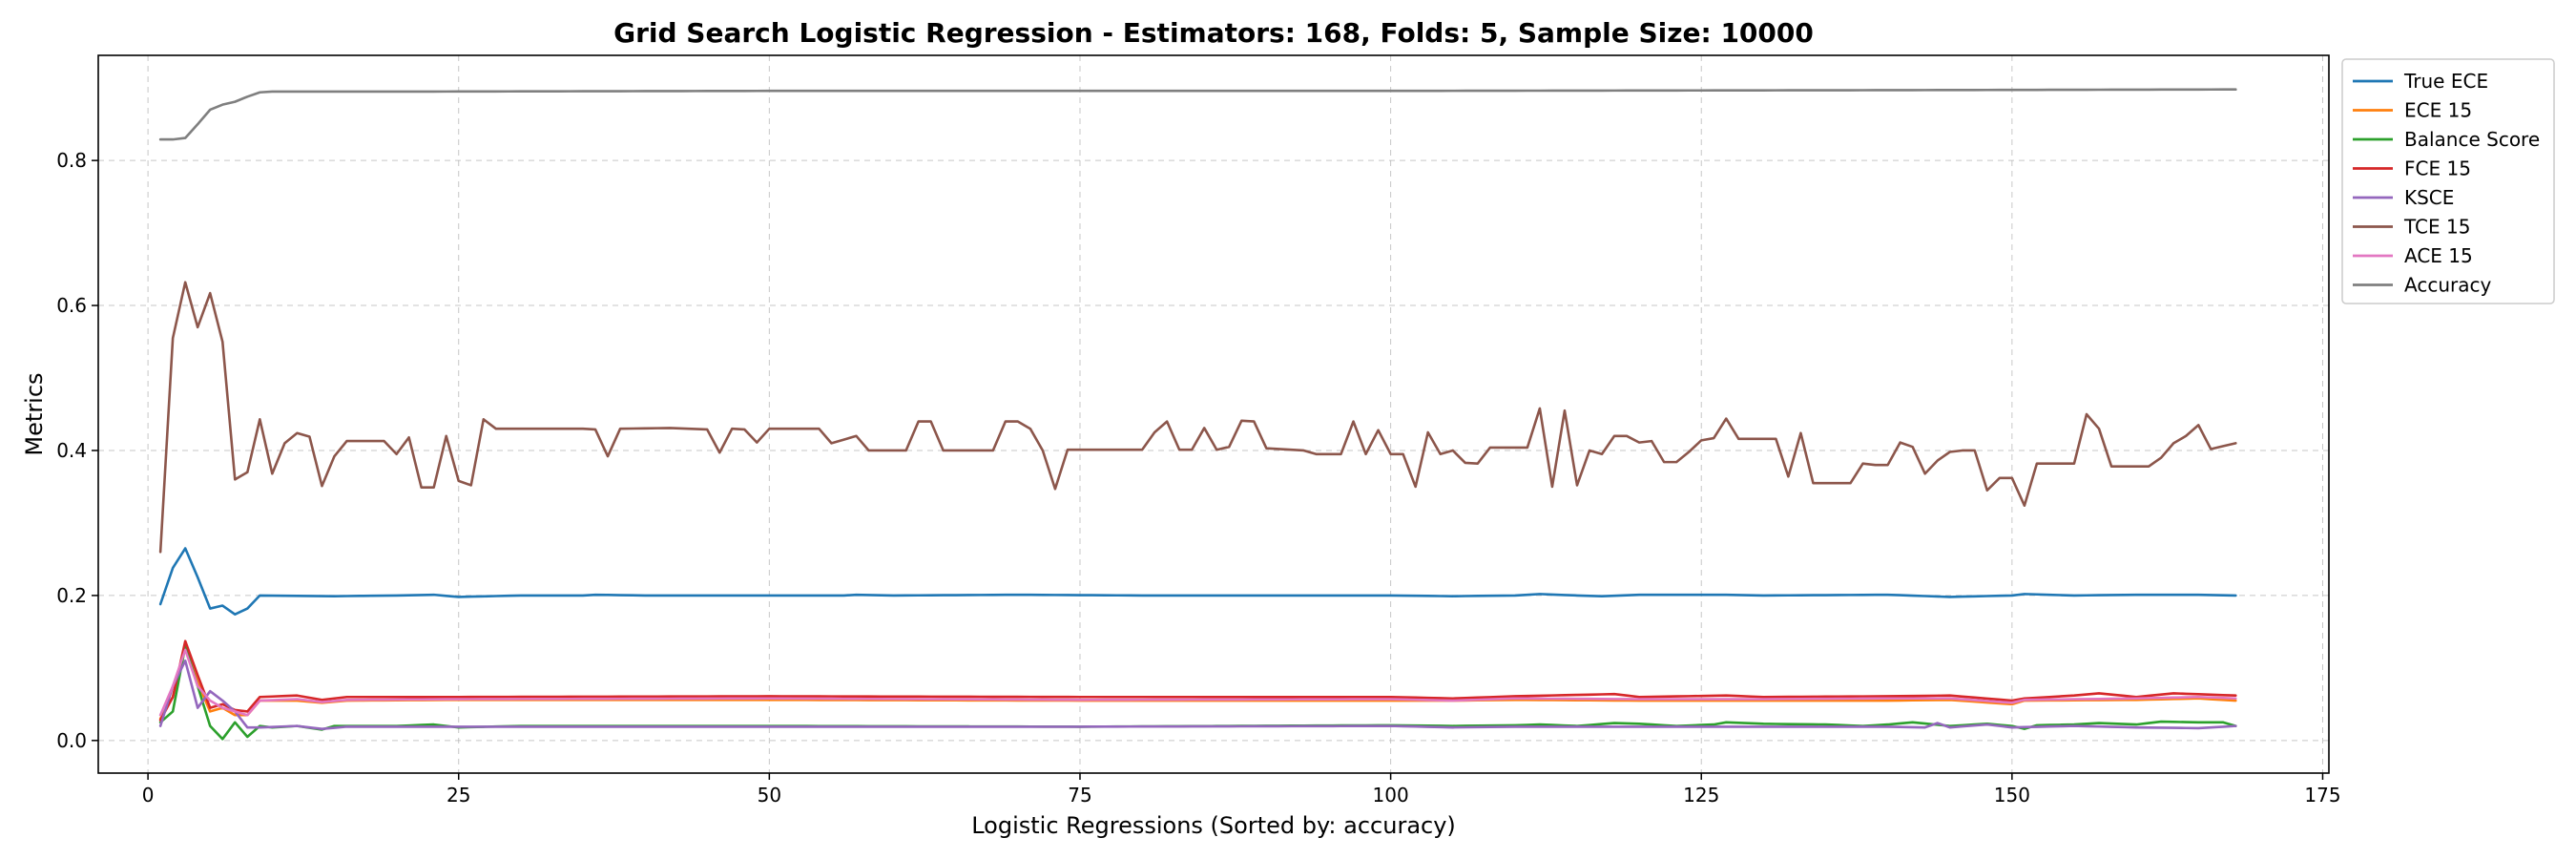 Image resolution: width=2576 pixels, height=859 pixels. What do you see at coordinates (1701, 795) in the screenshot?
I see `x-tick-label: 125` at bounding box center [1701, 795].